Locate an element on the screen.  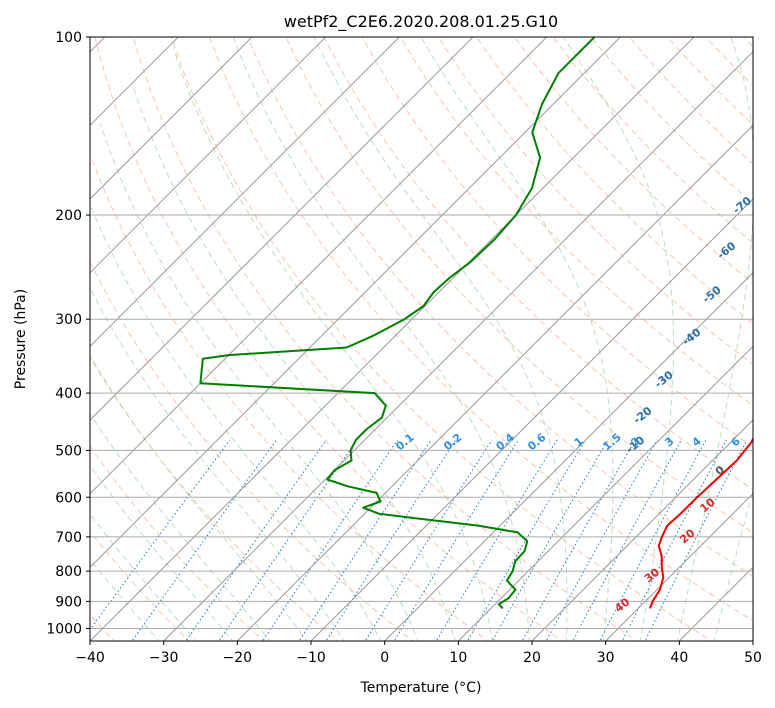
y-tick-label: 500 is located at coordinates (68, 451).